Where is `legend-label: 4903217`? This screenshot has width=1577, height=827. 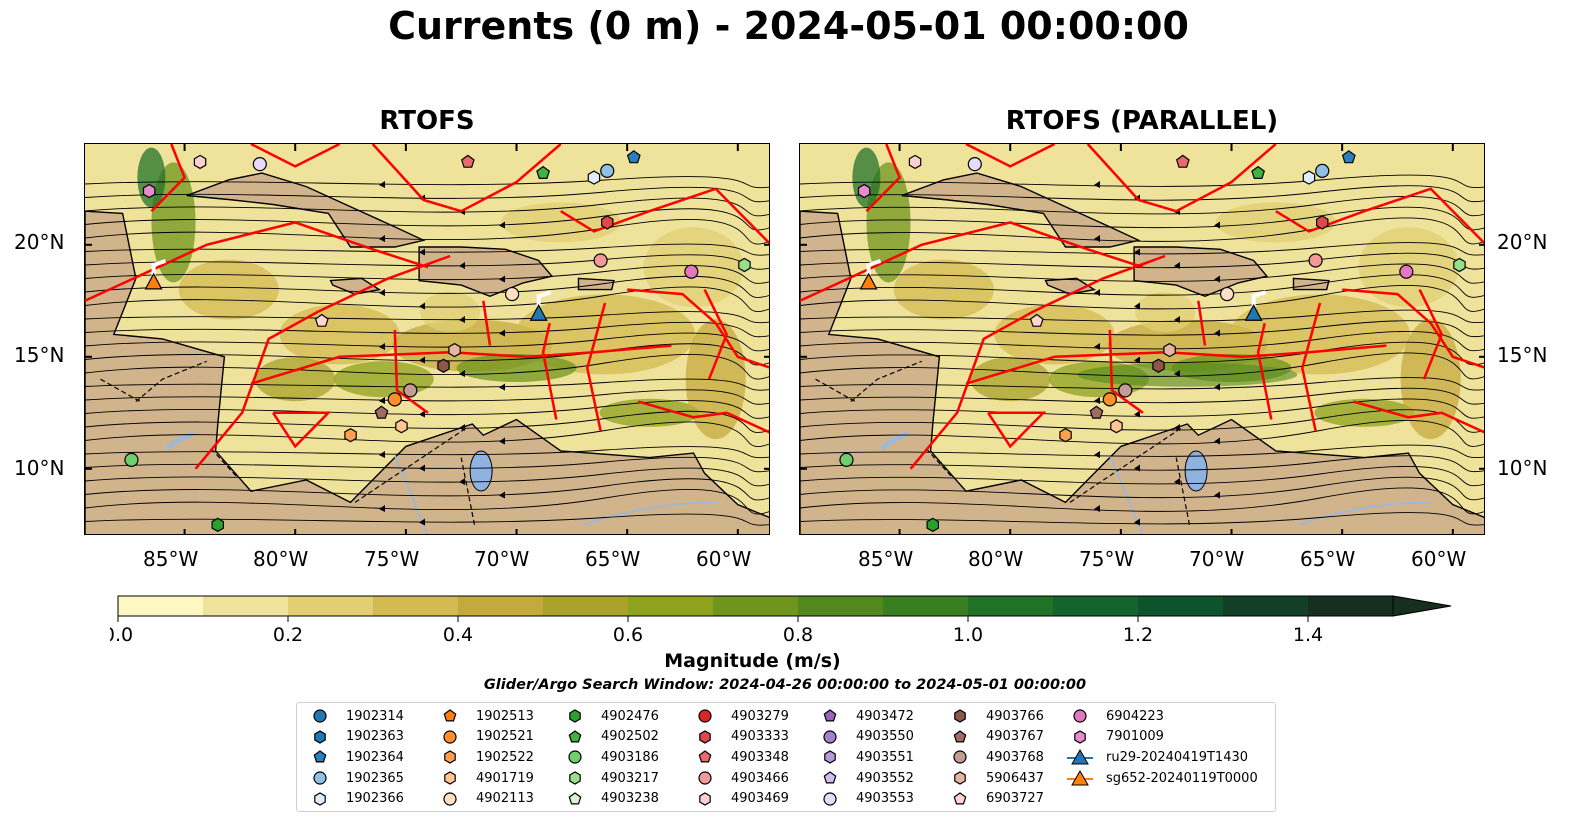 legend-label: 4903217 is located at coordinates (630, 778).